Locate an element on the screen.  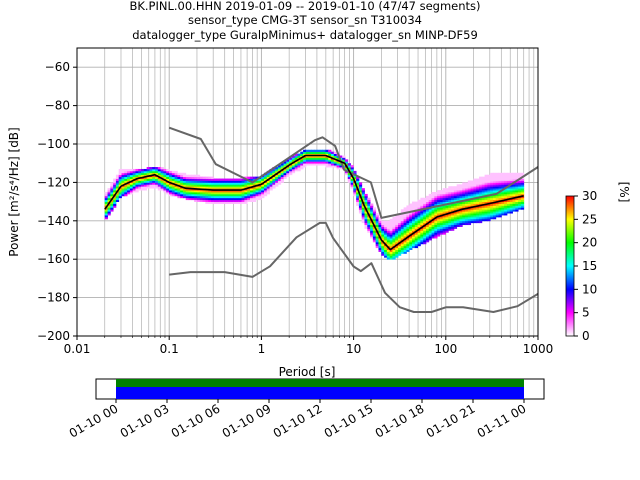
timeline-tick-label: 01-10 09 is located at coordinates (247, 420).